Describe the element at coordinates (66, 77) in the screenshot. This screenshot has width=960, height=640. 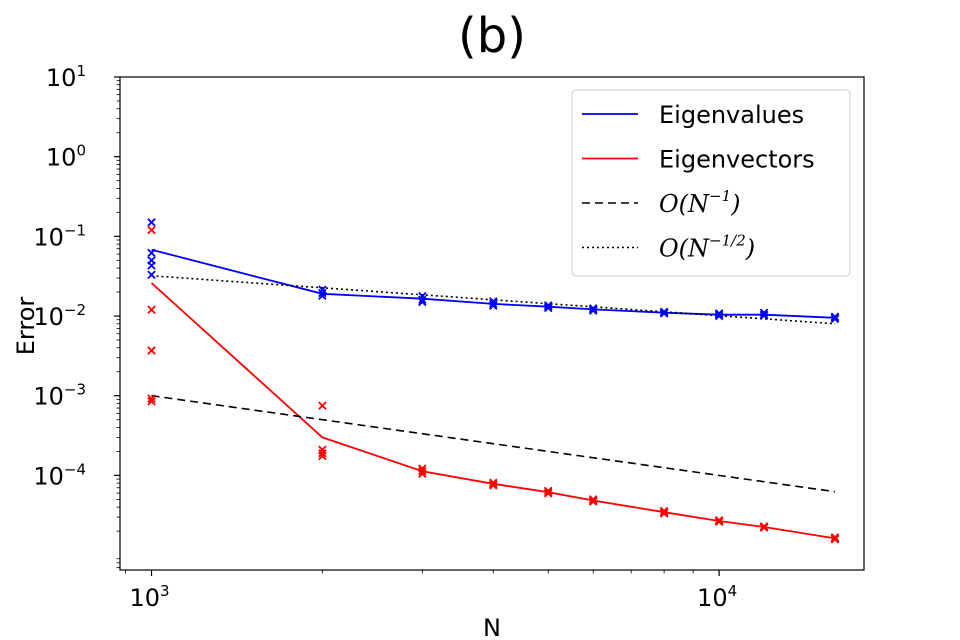
I see `y-tick-label: 10¹` at that location.